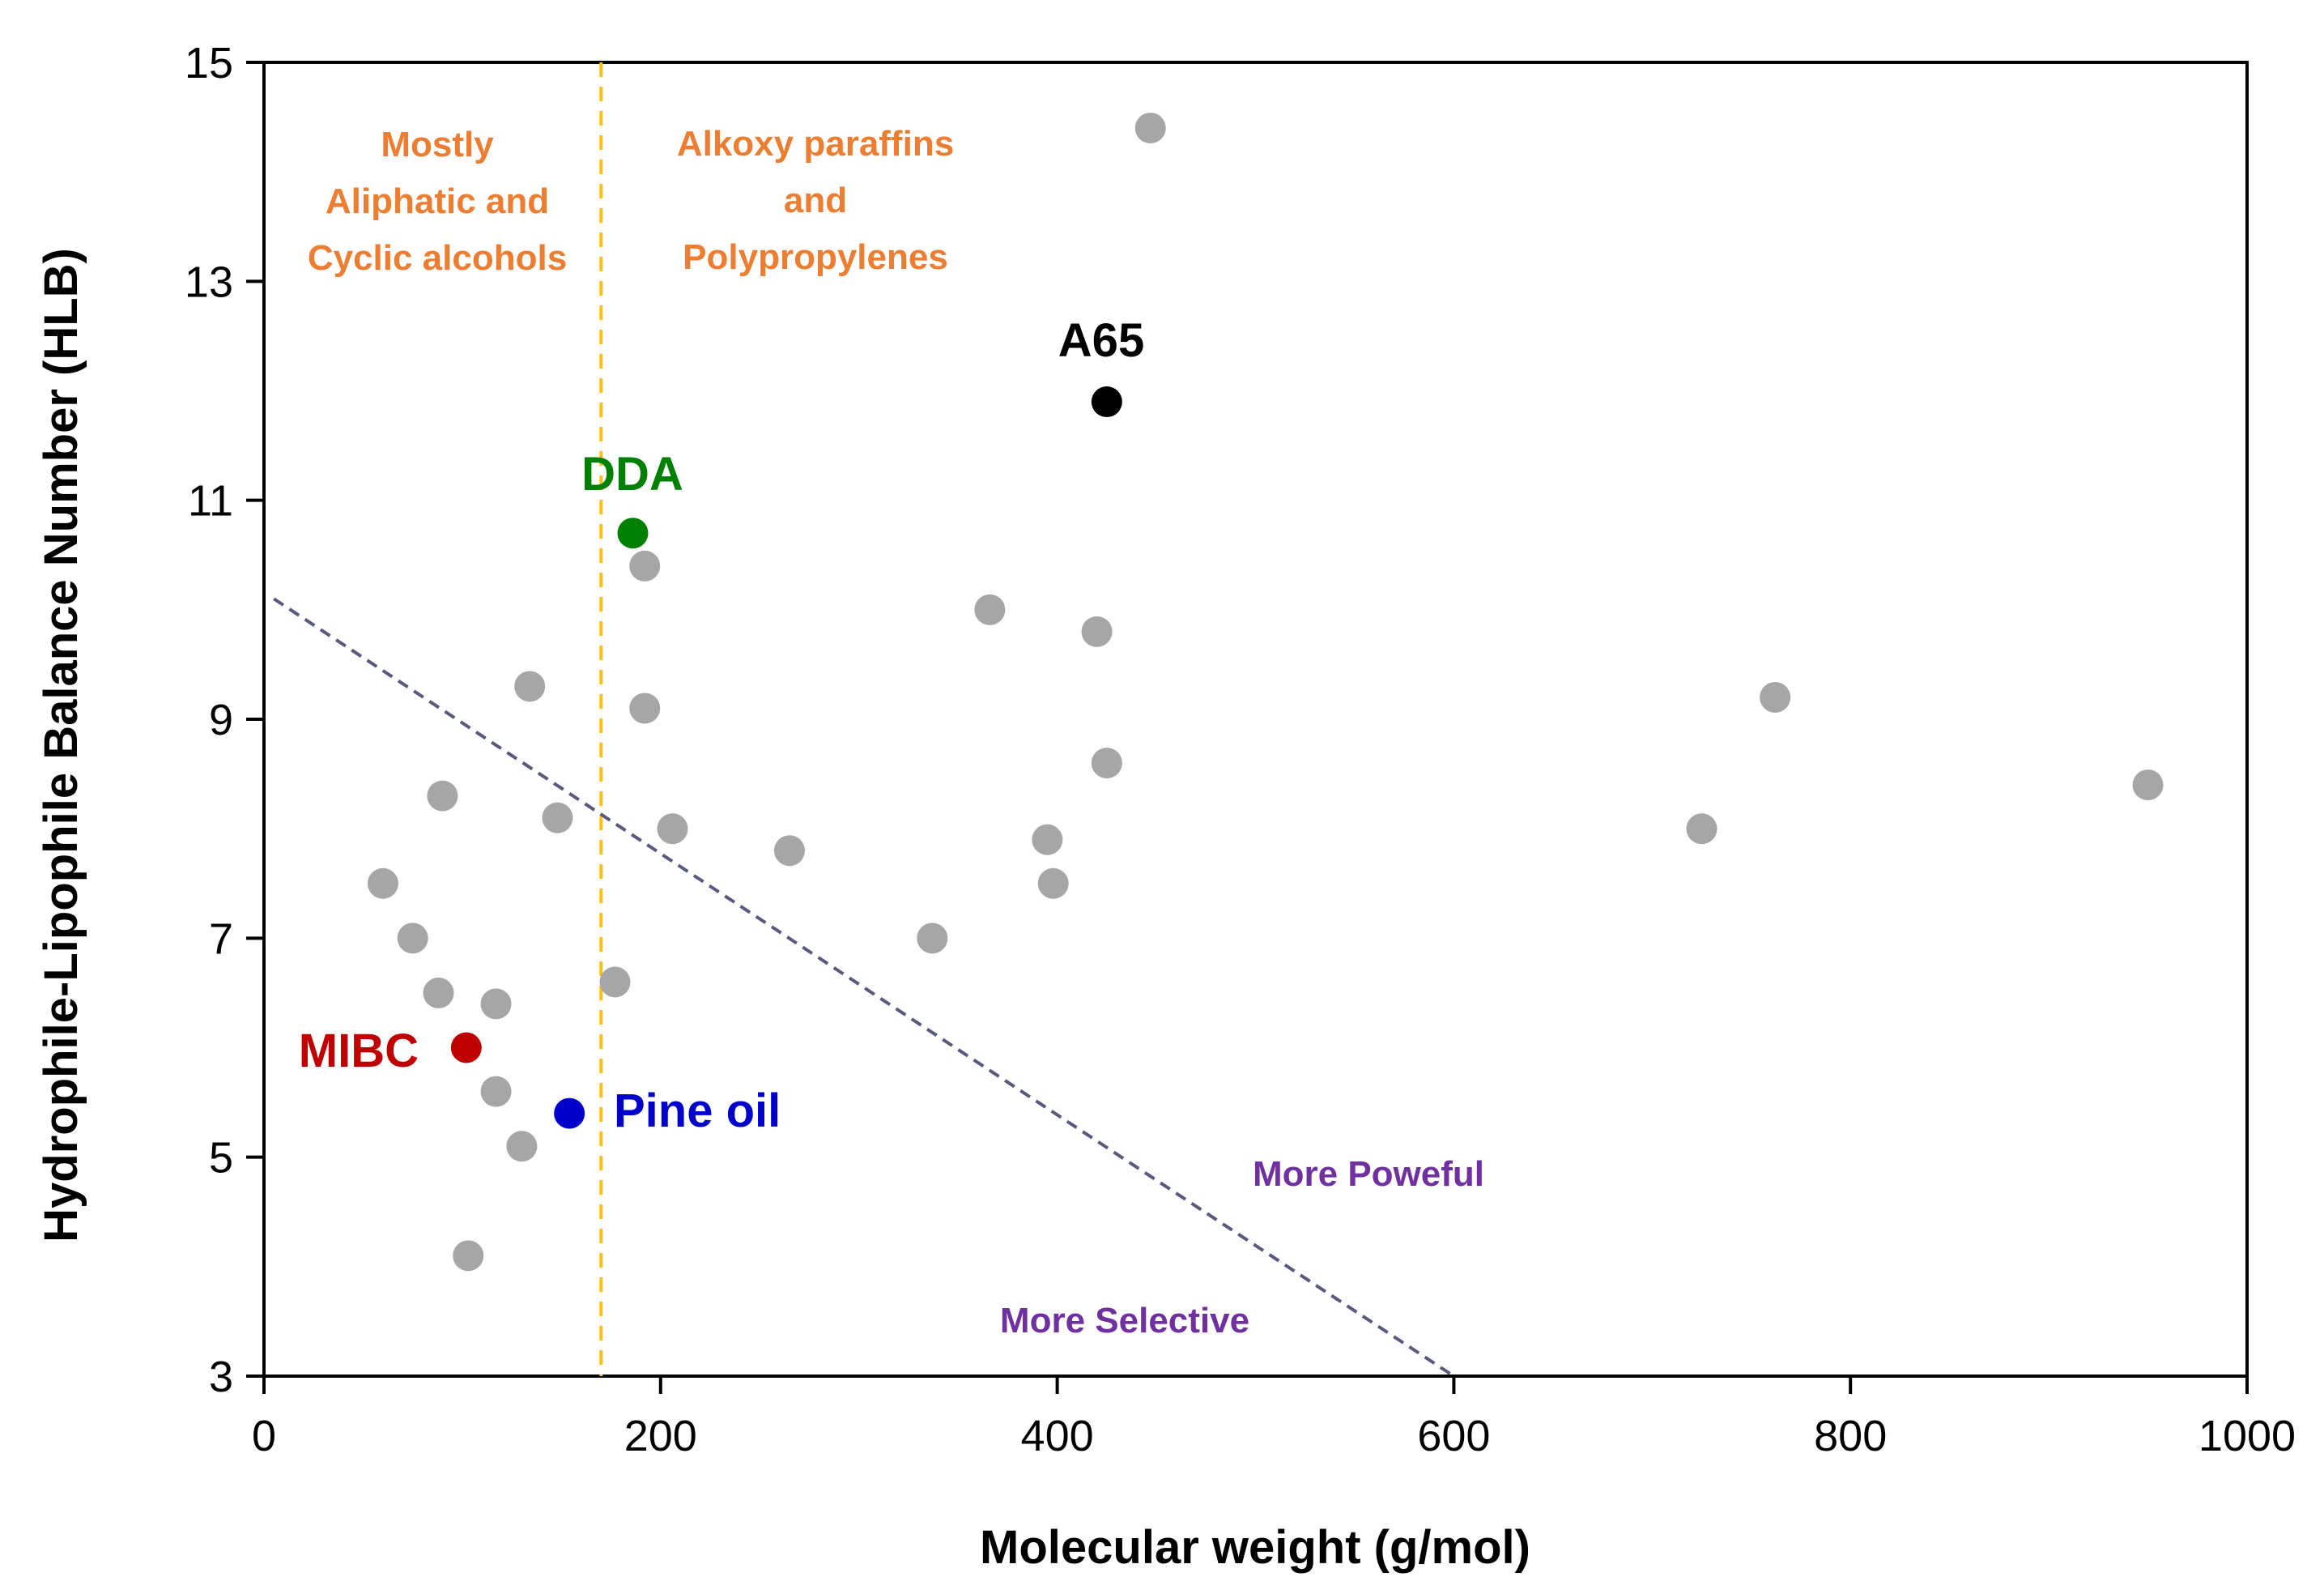  Describe the element at coordinates (816, 257) in the screenshot. I see `right-region-label-line3: Polypropylenes` at that location.